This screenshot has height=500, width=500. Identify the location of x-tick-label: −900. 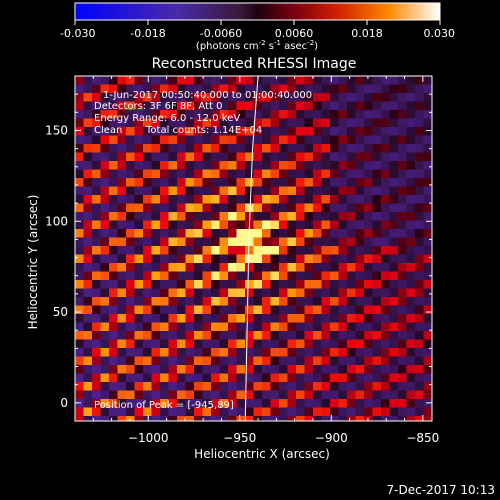
(331, 438).